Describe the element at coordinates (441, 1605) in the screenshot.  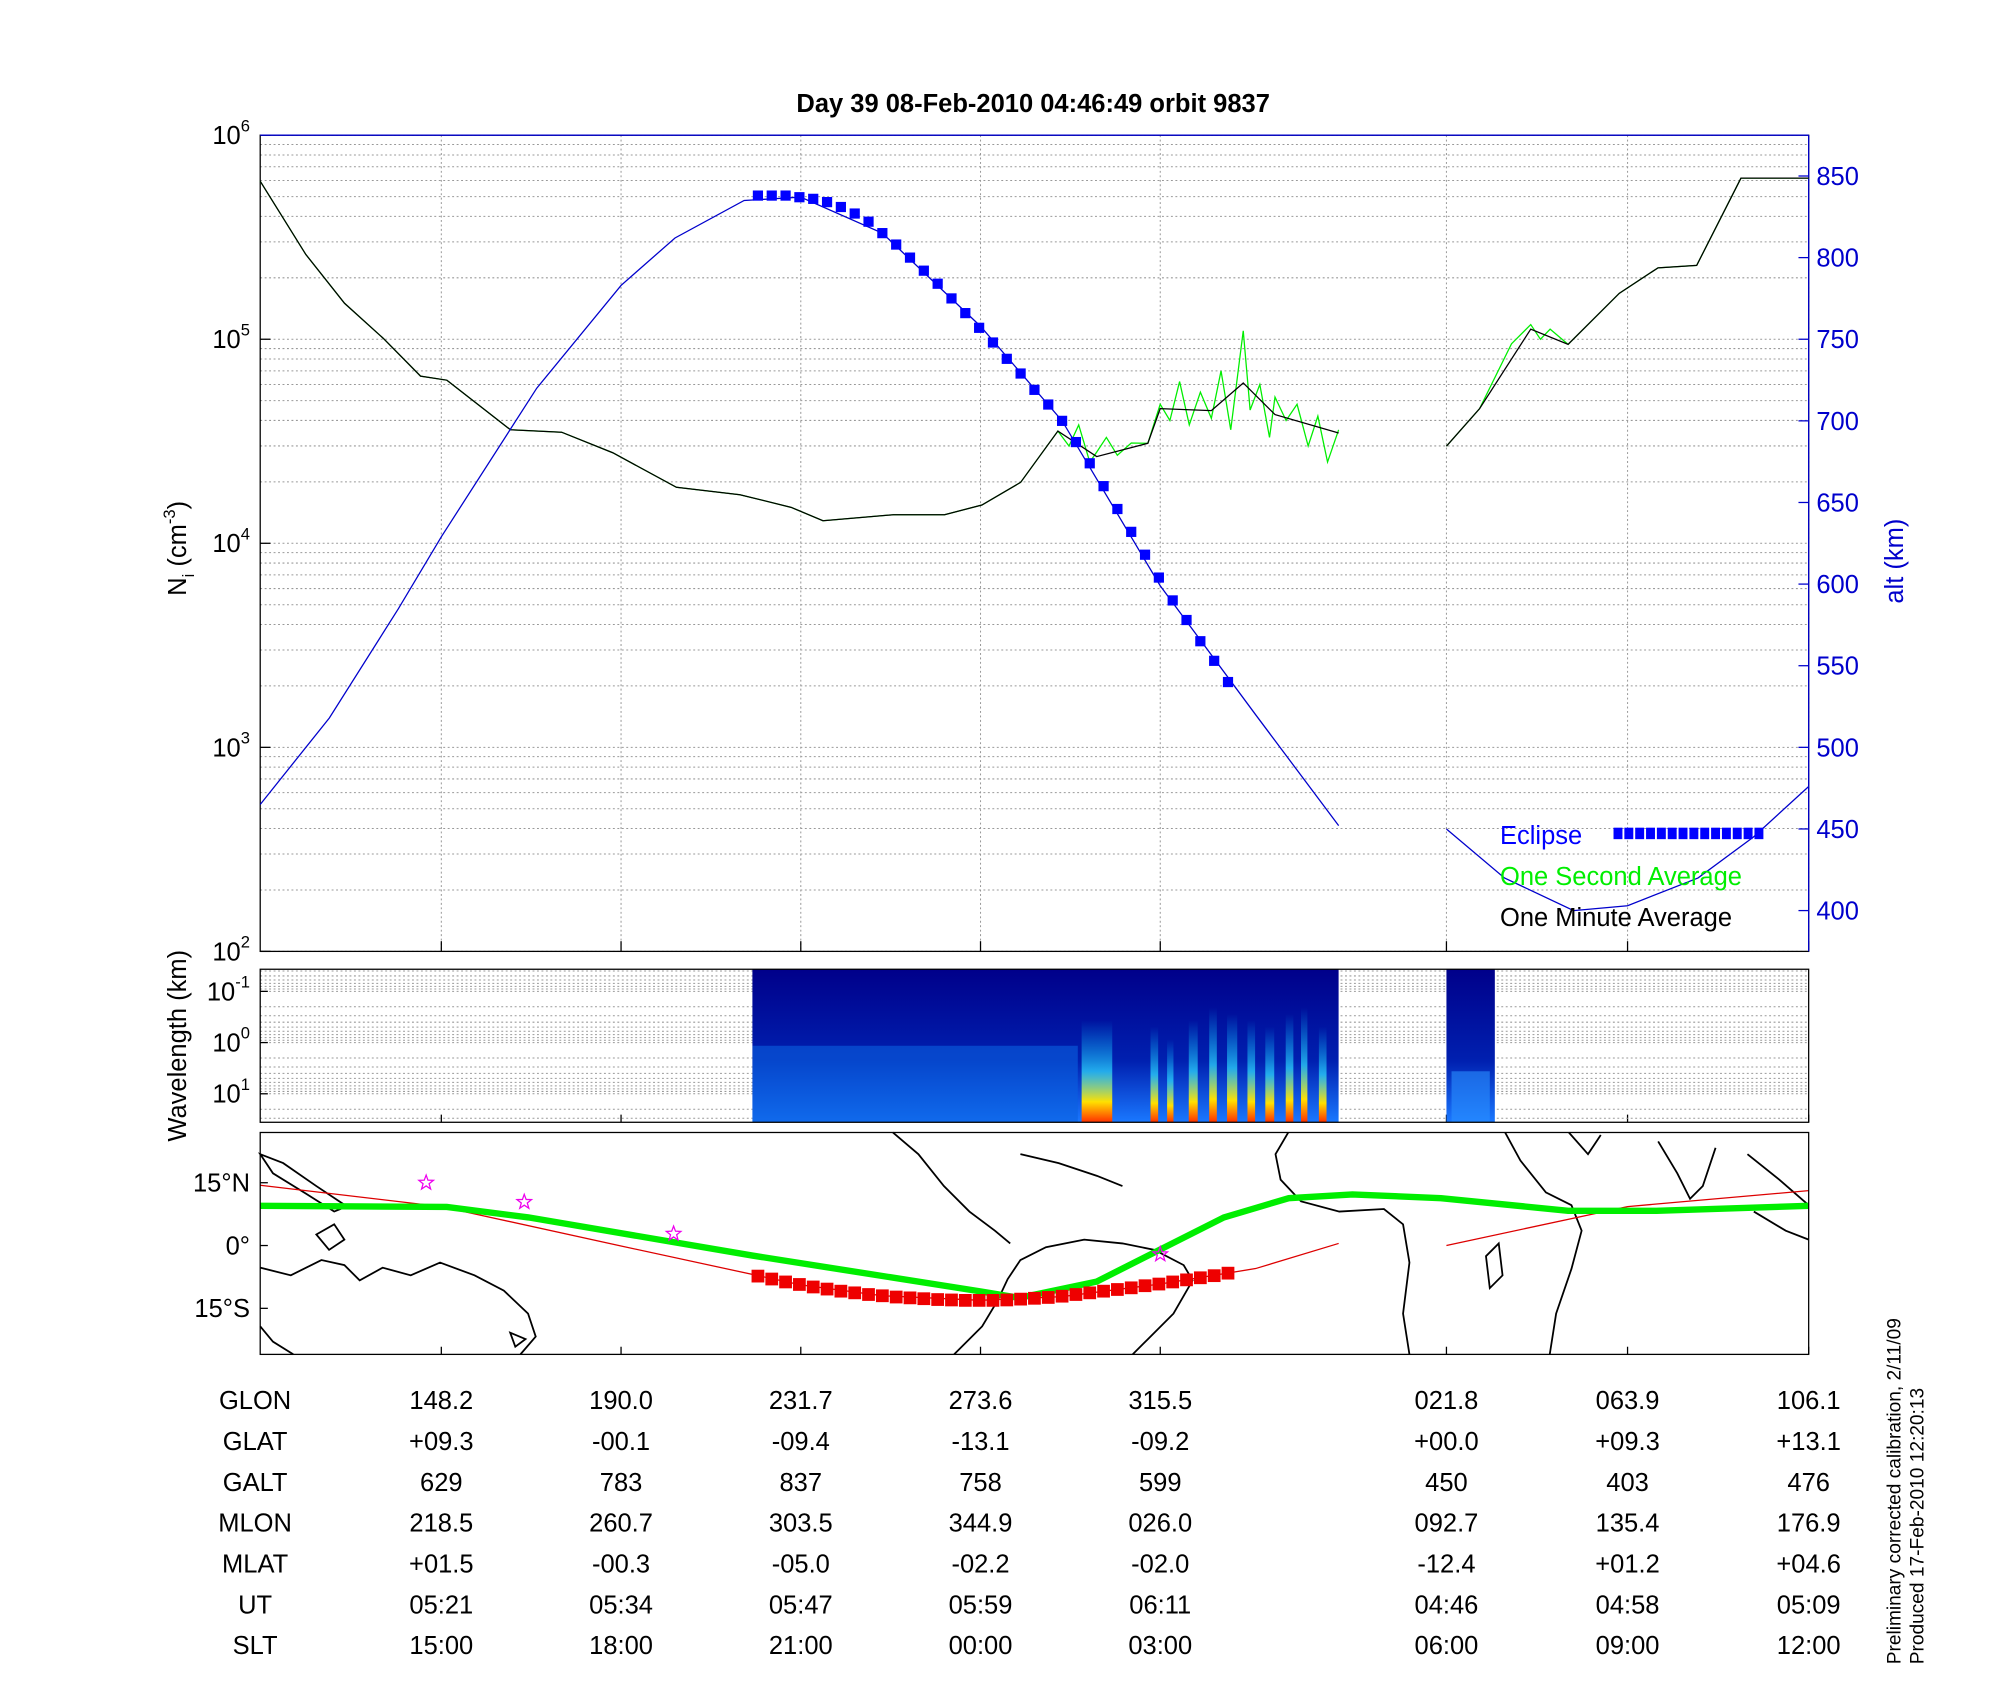
I see `table-cell: 05:21` at that location.